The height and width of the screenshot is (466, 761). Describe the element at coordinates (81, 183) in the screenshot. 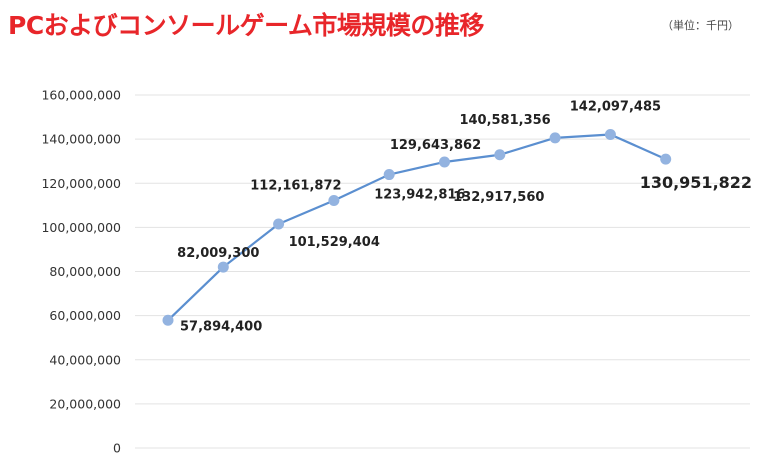

I see `y-tick-label: 120,000,000` at that location.